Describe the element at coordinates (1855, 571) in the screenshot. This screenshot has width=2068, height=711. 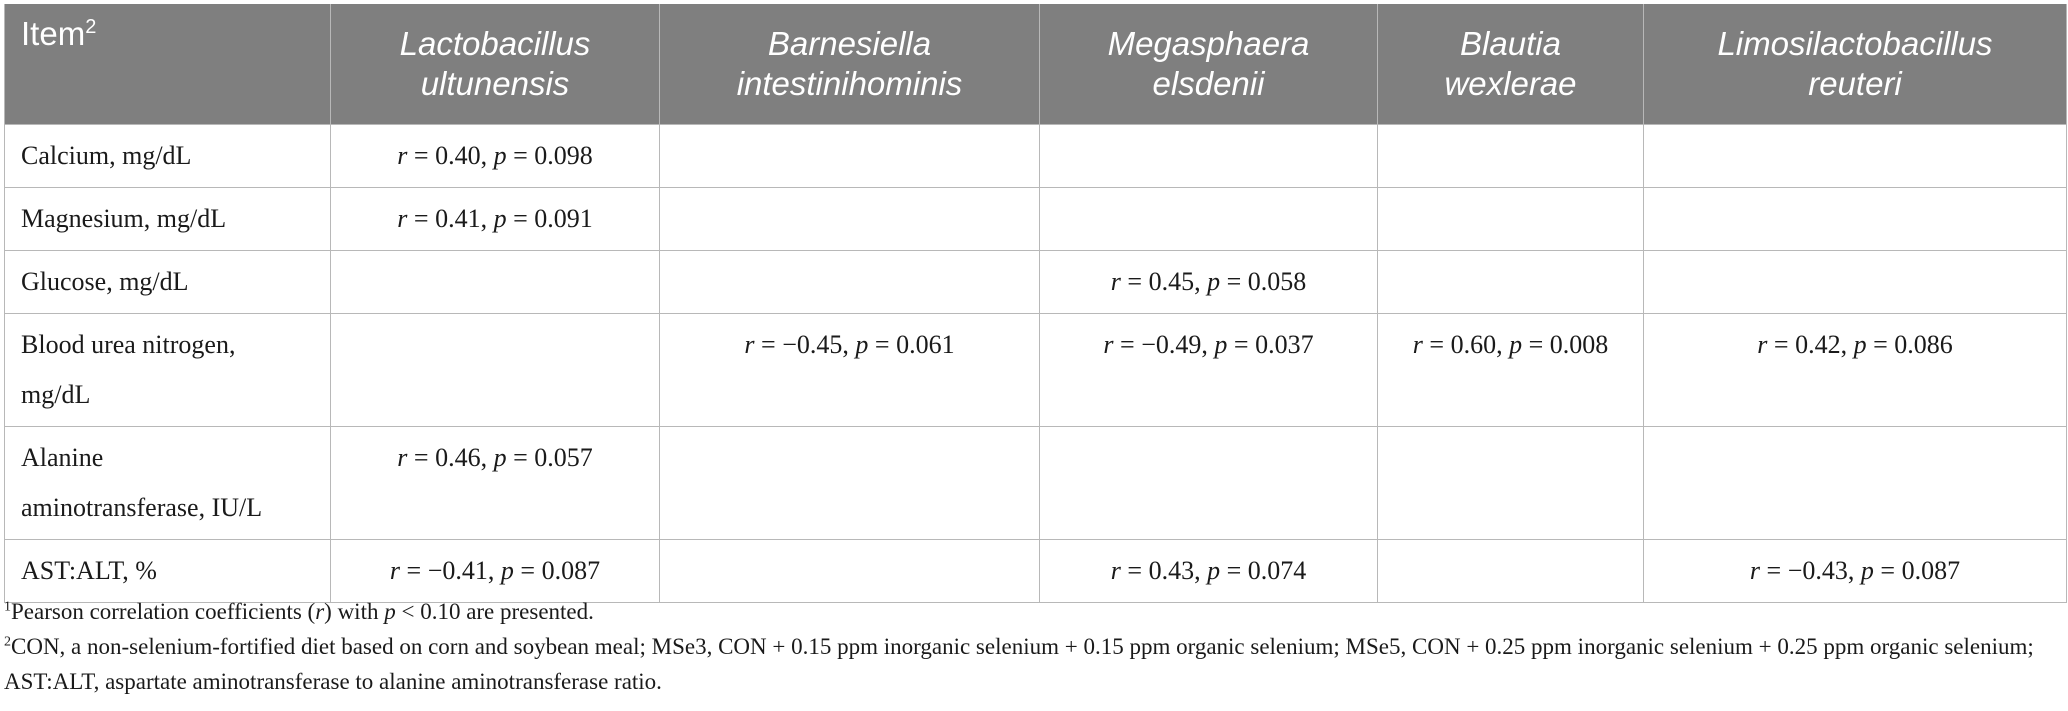
I see `correlation-cell: r = −0.43, p = 0.087` at that location.